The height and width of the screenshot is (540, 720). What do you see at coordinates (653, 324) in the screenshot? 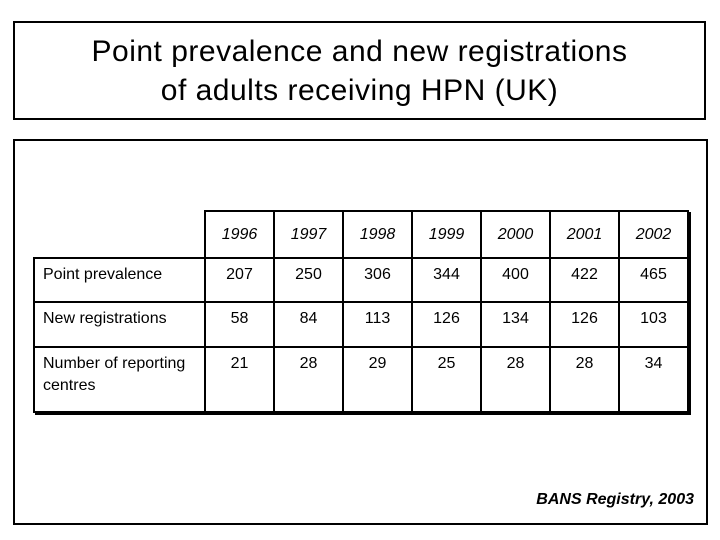
I see `cell-value: 103` at bounding box center [653, 324].